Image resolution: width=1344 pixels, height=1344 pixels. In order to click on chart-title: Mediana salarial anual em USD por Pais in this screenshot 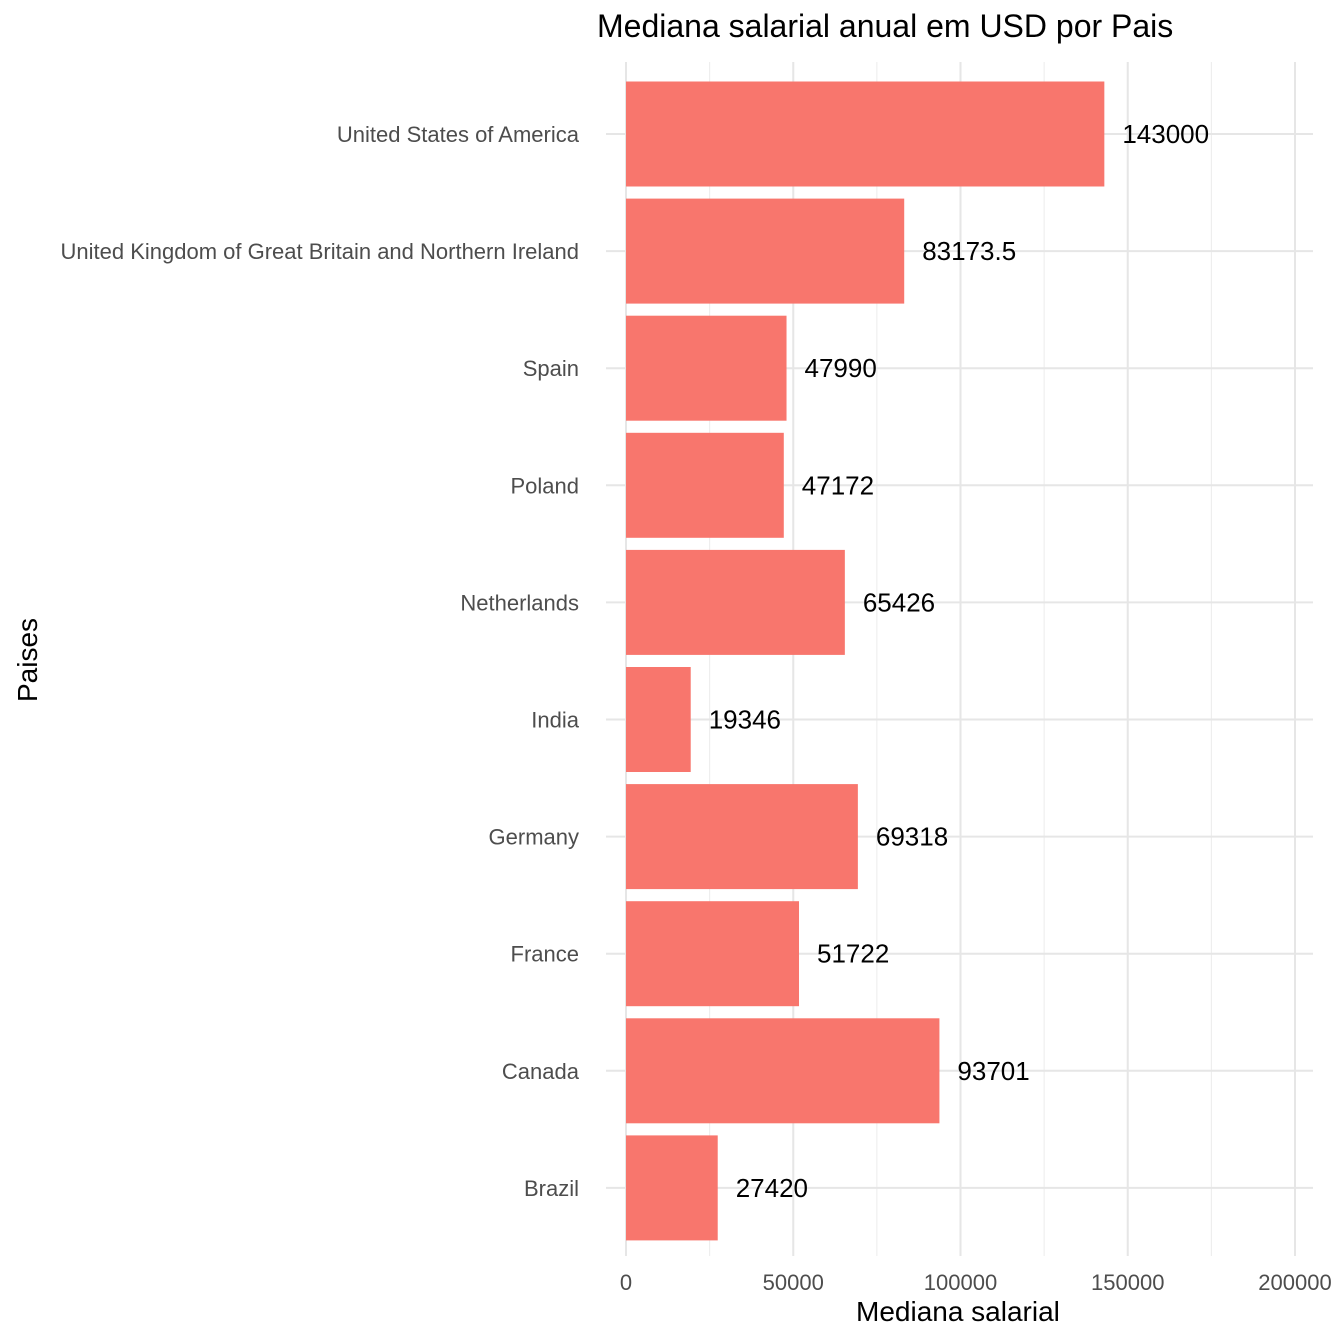, I will do `click(885, 26)`.